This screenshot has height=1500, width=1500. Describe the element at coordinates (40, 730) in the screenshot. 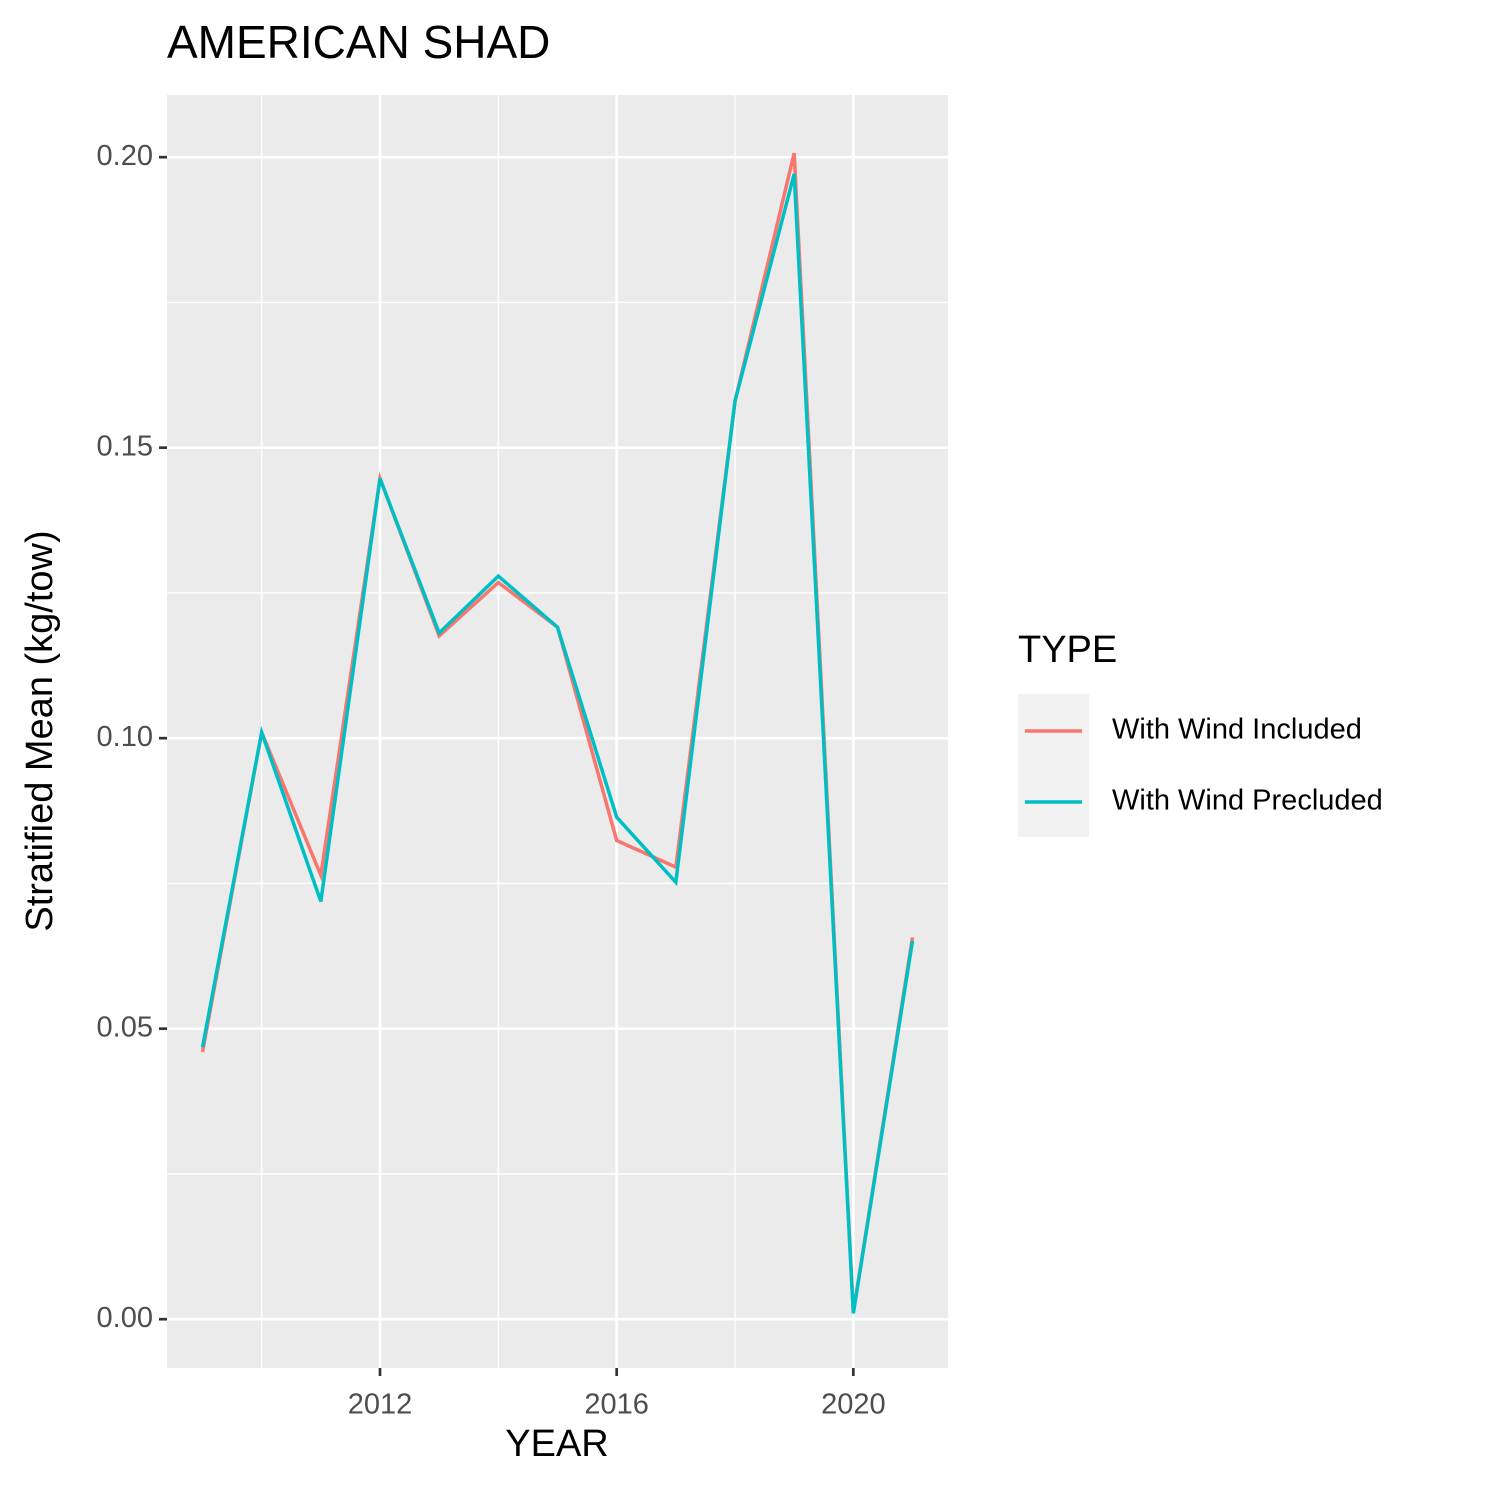

I see `y-axis-label: Stratified Mean (kg/tow)` at that location.